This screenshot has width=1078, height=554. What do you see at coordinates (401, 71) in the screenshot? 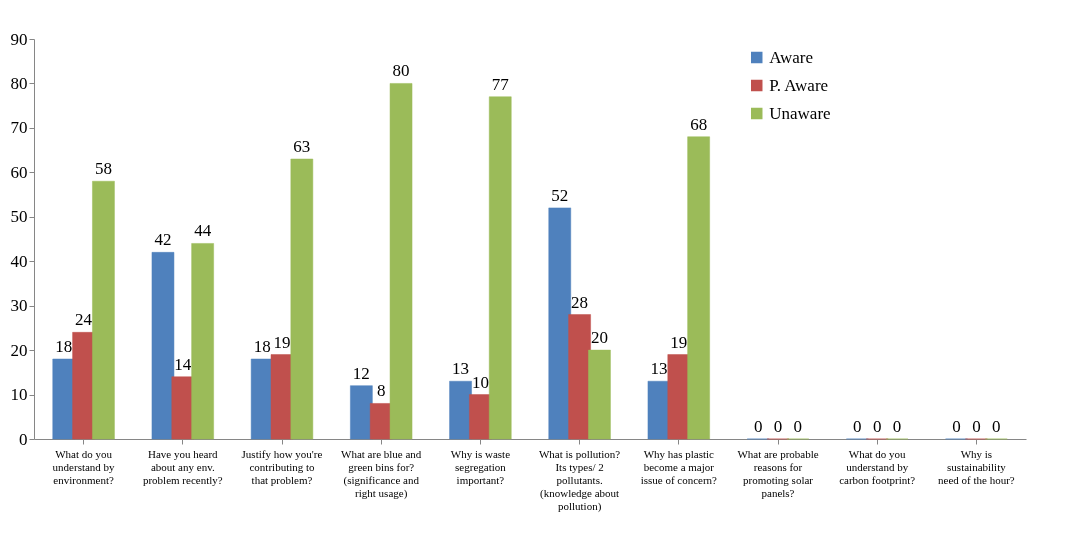
I see `data-label: 80` at bounding box center [401, 71].